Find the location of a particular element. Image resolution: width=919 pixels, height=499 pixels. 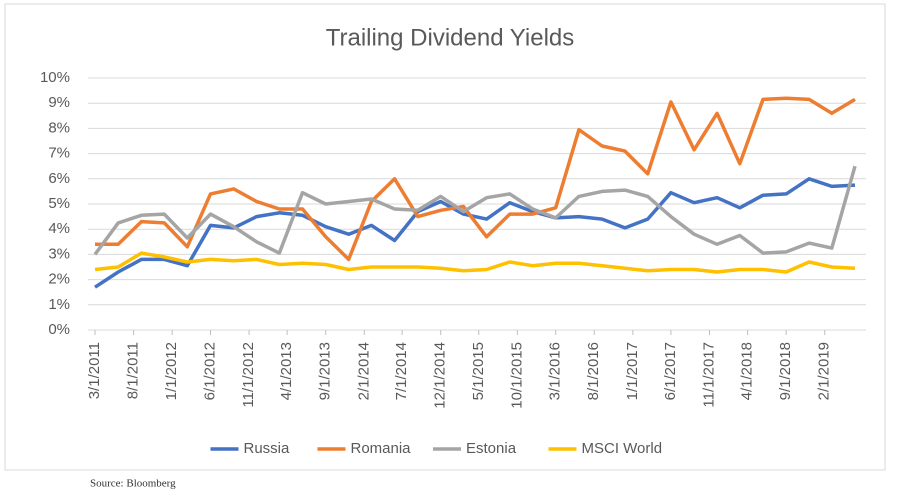

legend-label: Russia is located at coordinates (267, 448).